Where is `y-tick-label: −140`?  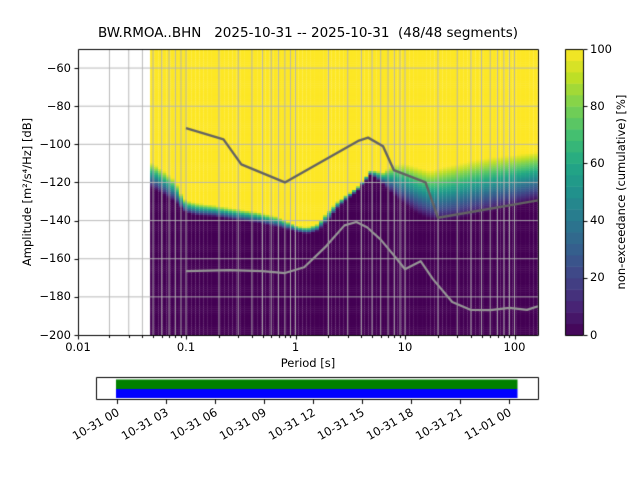 y-tick-label: −140 is located at coordinates (55, 220).